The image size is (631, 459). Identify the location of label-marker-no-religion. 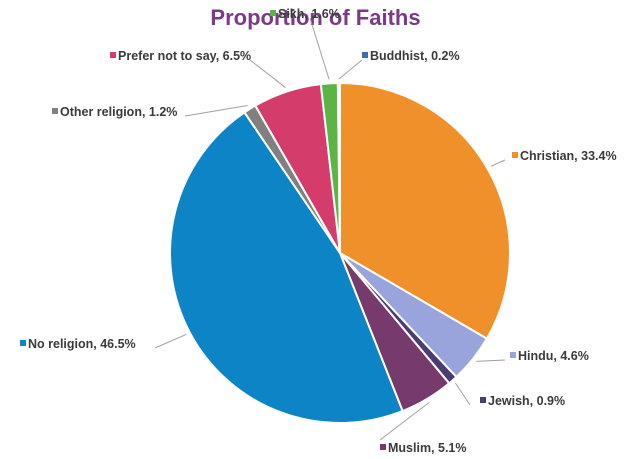
(23, 343).